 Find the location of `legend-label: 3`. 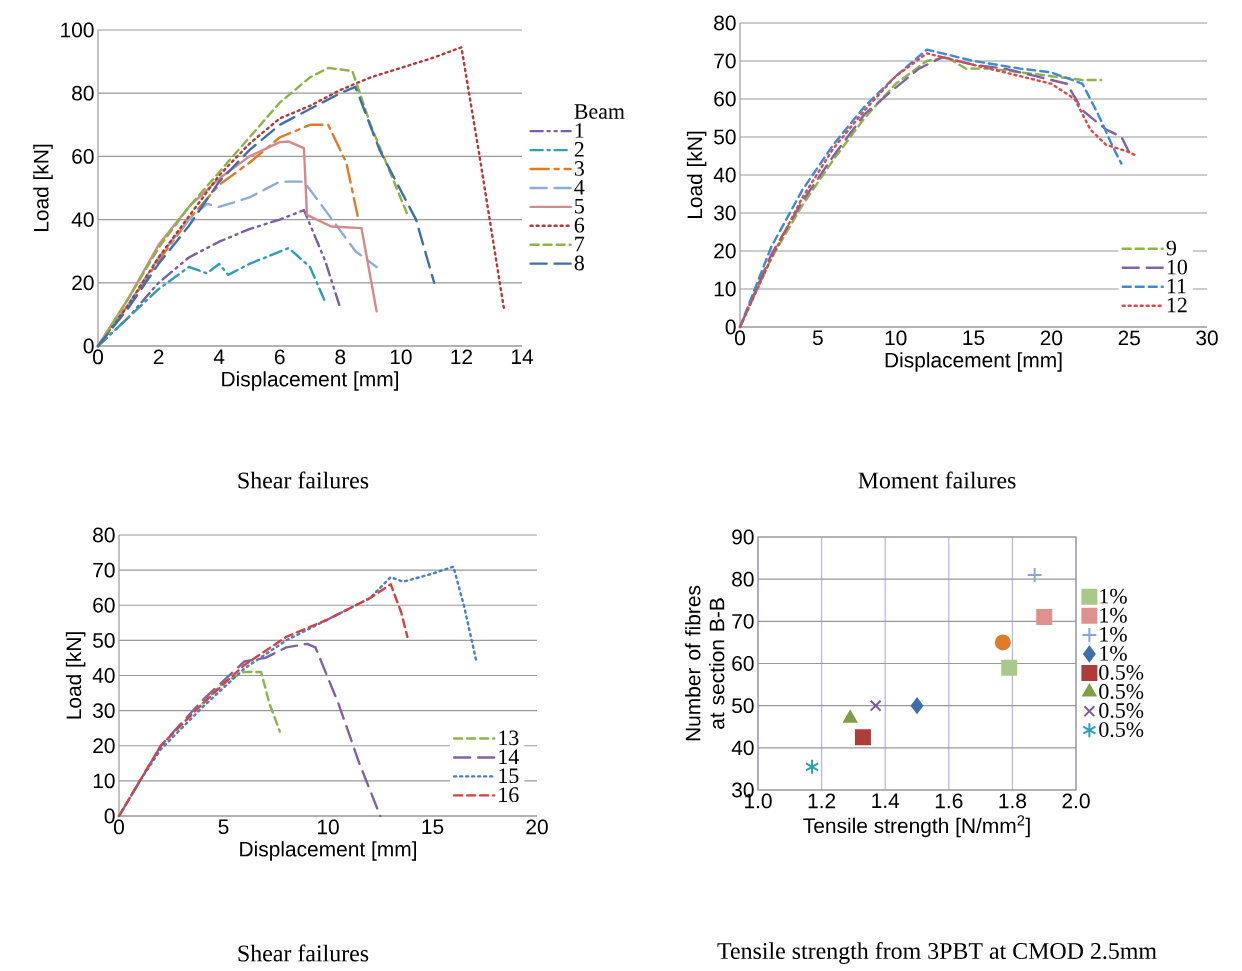

legend-label: 3 is located at coordinates (579, 168).